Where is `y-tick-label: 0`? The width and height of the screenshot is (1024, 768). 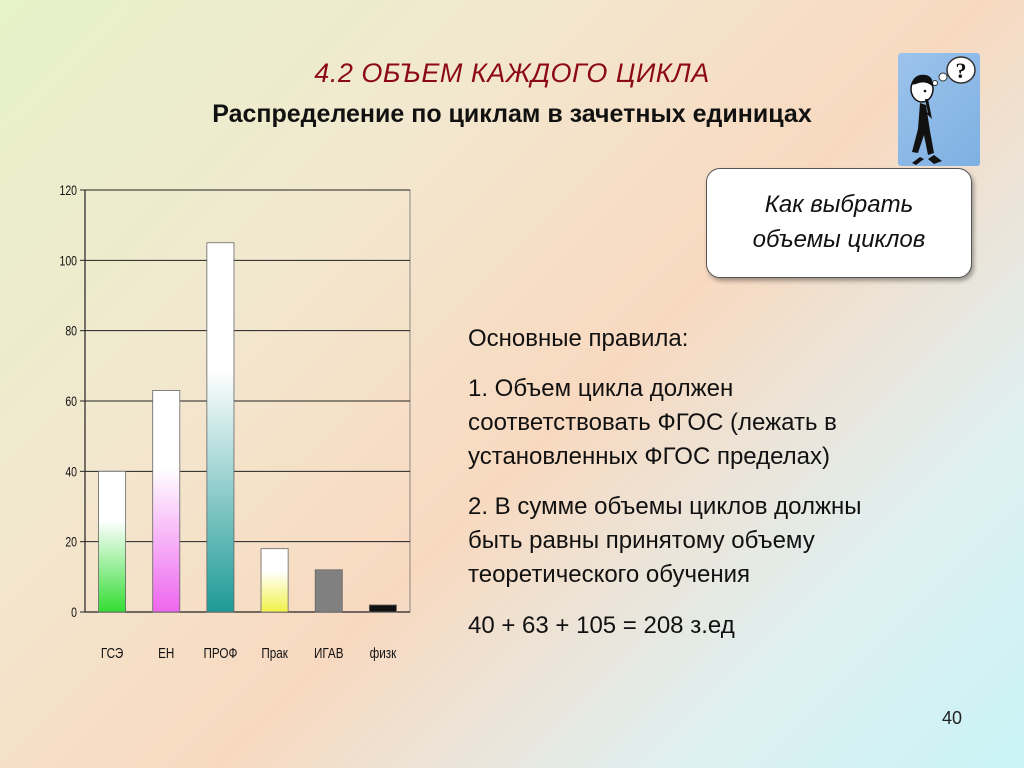 y-tick-label: 0 is located at coordinates (74, 613).